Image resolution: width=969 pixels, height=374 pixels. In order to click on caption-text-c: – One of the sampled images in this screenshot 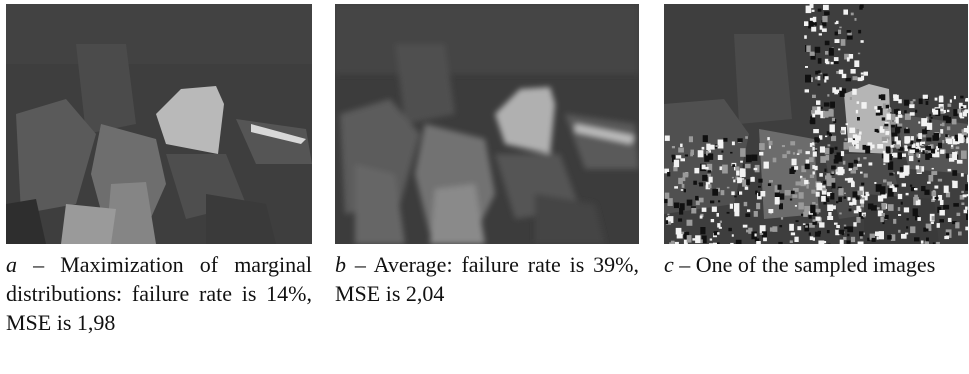, I will do `click(804, 264)`.